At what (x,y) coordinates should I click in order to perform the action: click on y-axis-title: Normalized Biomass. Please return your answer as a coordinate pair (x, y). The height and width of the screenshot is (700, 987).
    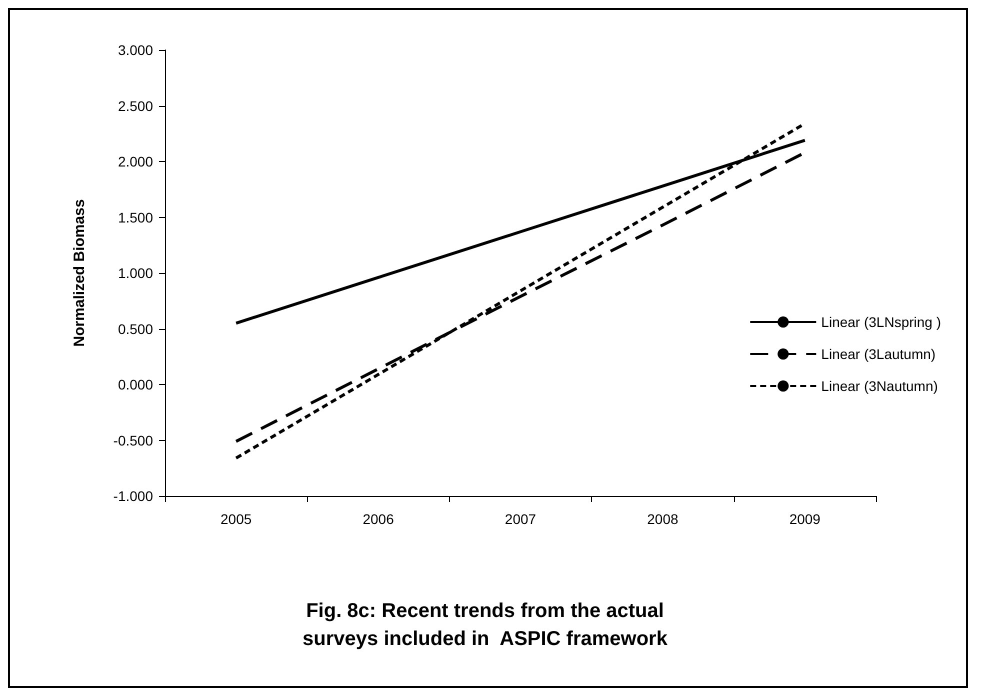
    Looking at the image, I should click on (79, 273).